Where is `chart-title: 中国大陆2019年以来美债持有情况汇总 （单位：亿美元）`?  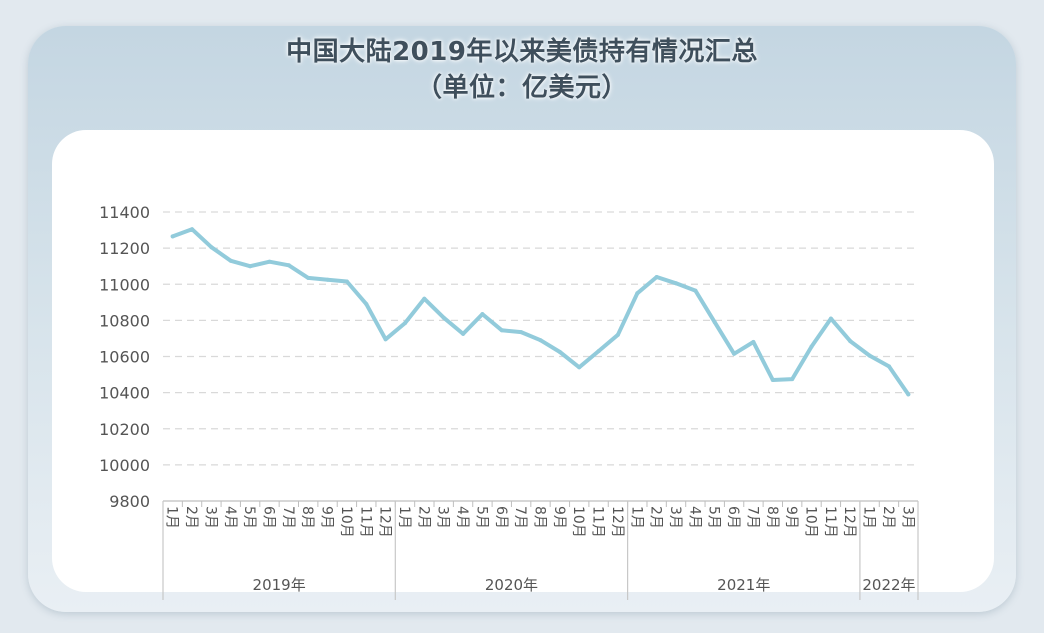
chart-title: 中国大陆2019年以来美债持有情况汇总 （单位：亿美元） is located at coordinates (522, 70).